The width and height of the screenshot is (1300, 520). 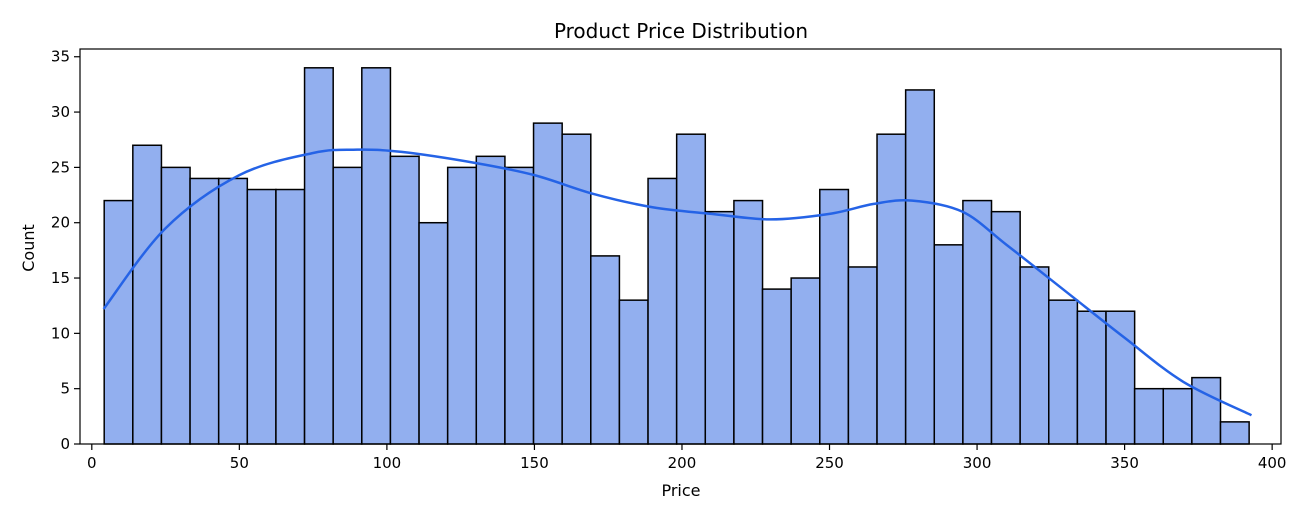 What do you see at coordinates (28, 248) in the screenshot?
I see `y-axis-label: Count` at bounding box center [28, 248].